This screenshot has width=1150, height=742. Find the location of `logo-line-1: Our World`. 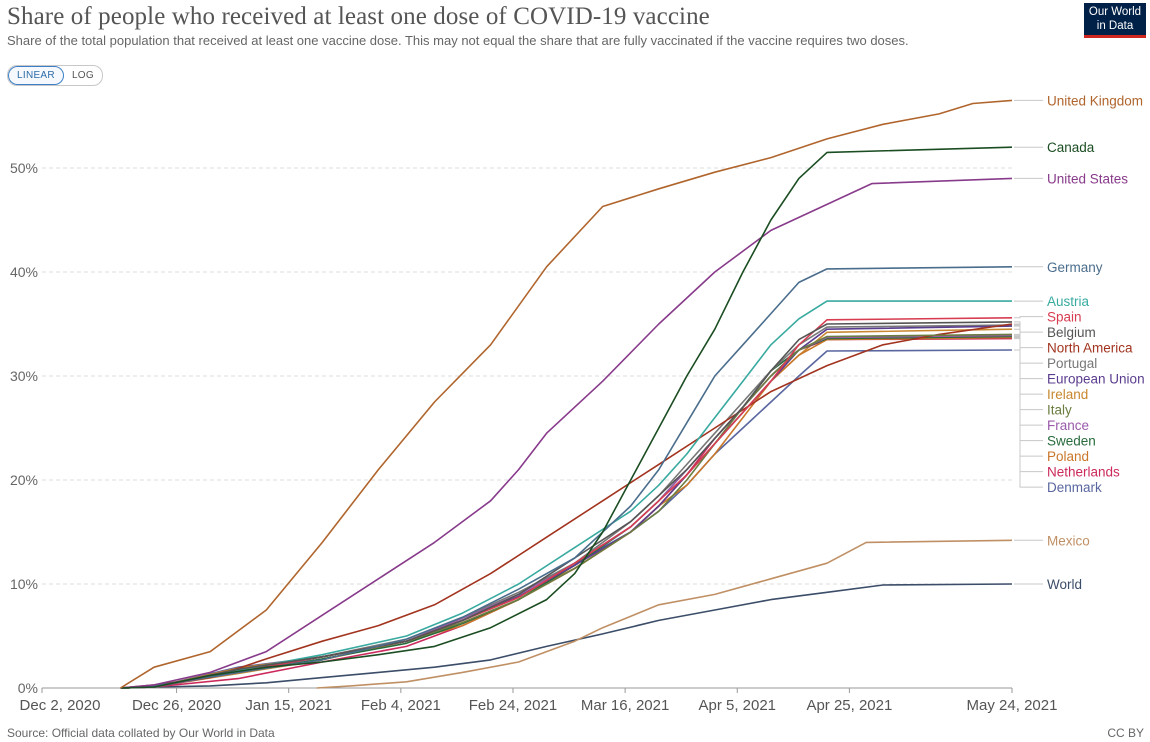

logo-line-1: Our World is located at coordinates (1115, 12).